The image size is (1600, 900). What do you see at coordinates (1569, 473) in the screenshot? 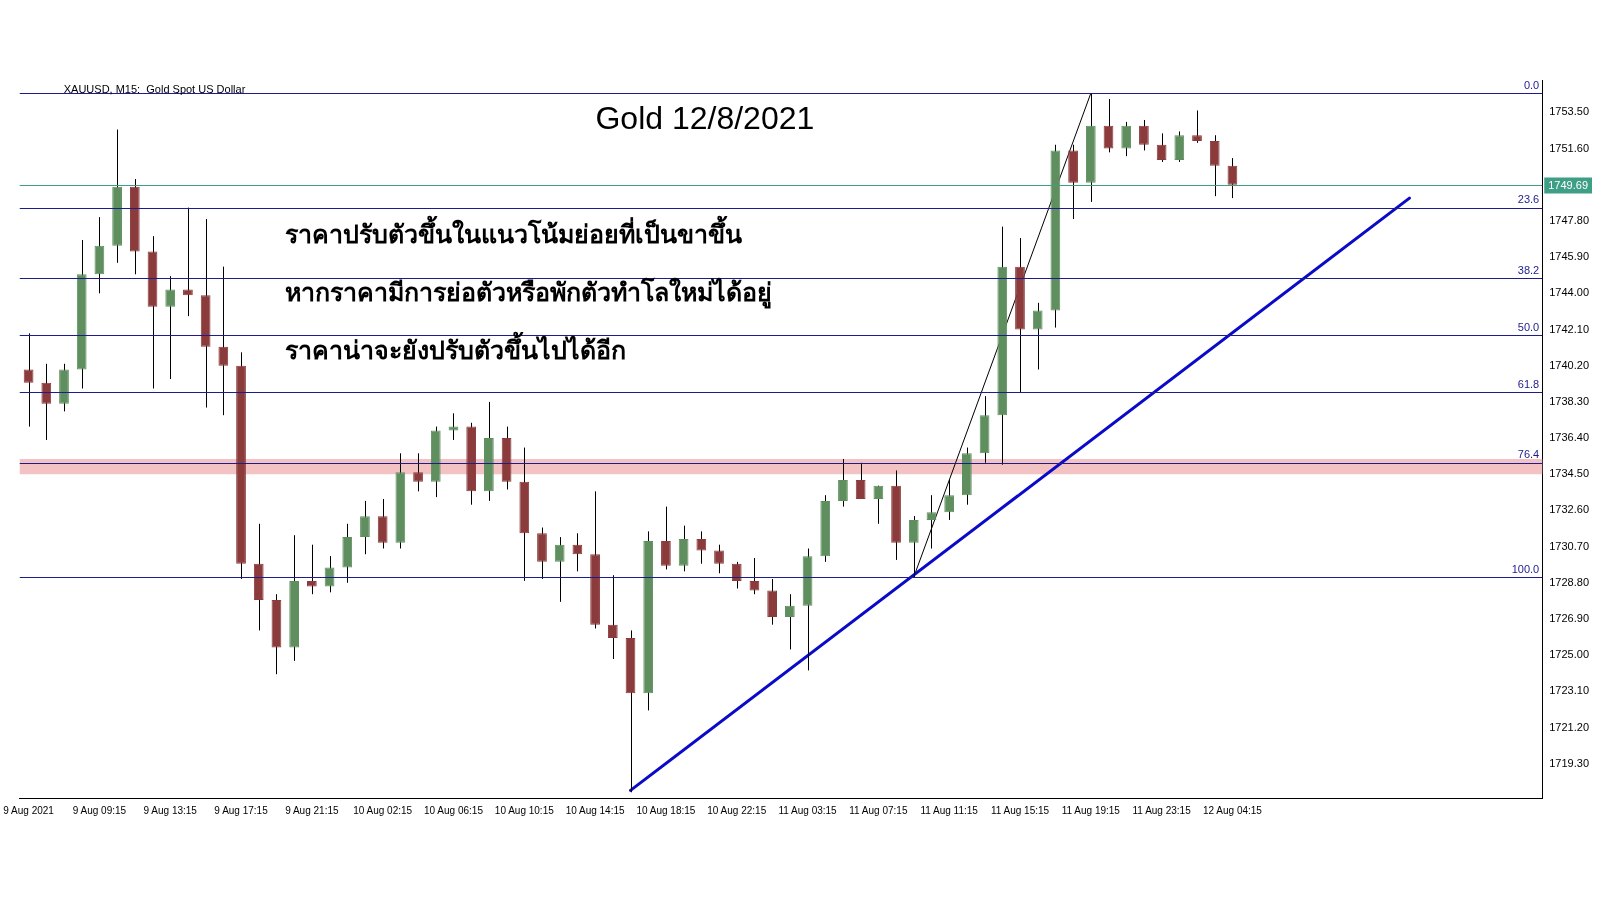
I see `y-tick-label: 1734.50` at bounding box center [1569, 473].